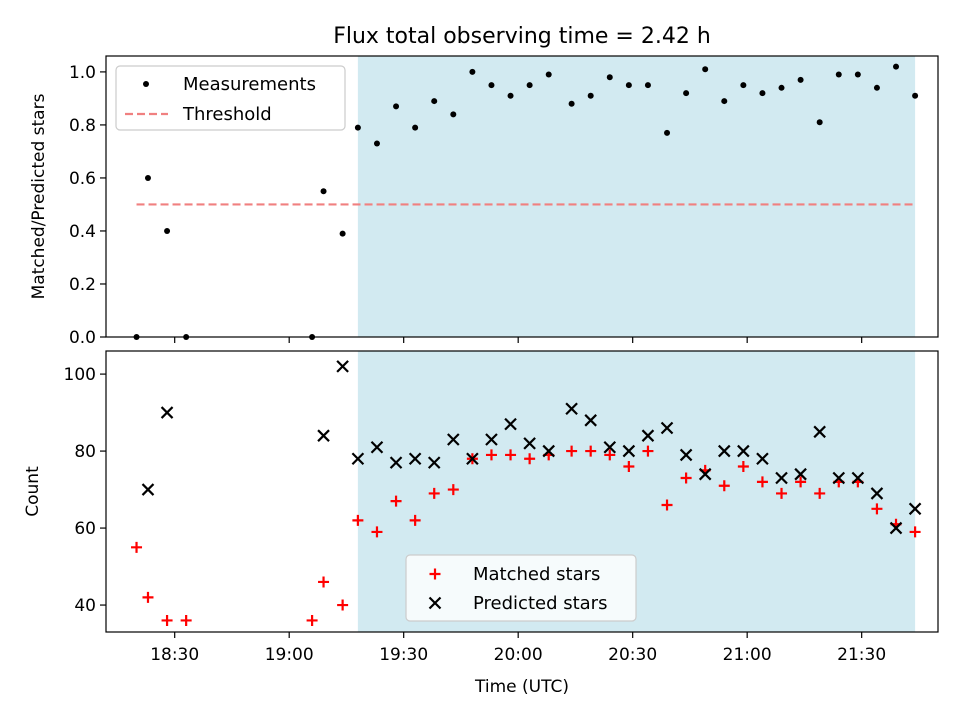 This screenshot has width=960, height=720. I want to click on legend: Measurements Threshold, so click(230, 98).